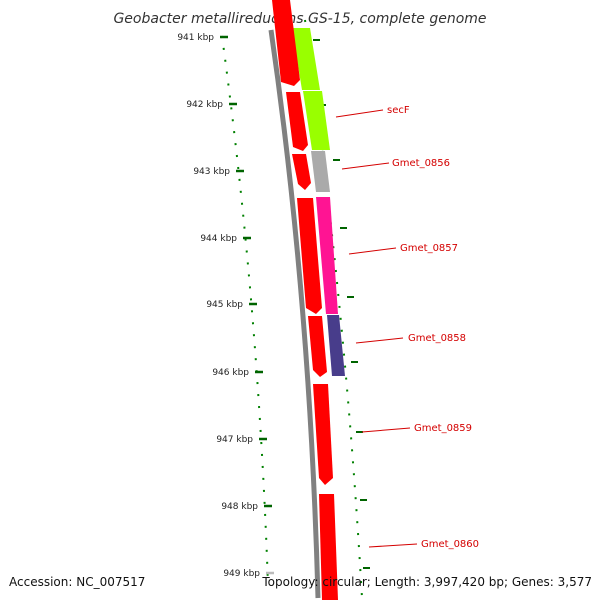 The image size is (600, 600). Describe the element at coordinates (450, 544) in the screenshot. I see `gene-label-gmet-0860: Gmet_0860` at that location.